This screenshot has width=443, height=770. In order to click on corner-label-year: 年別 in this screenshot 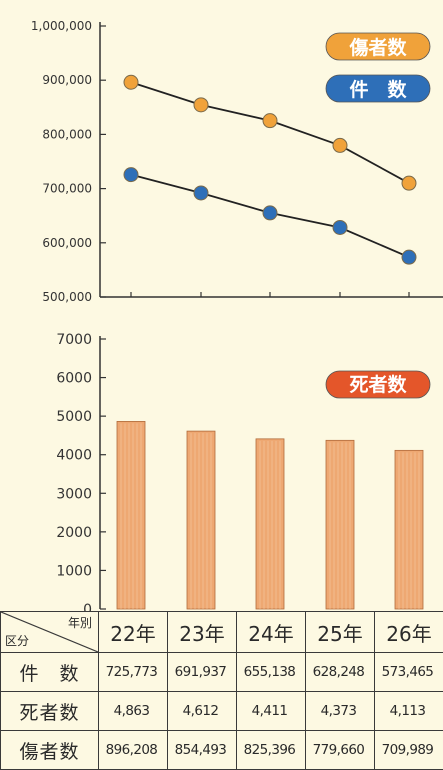, I will do `click(80, 622)`.